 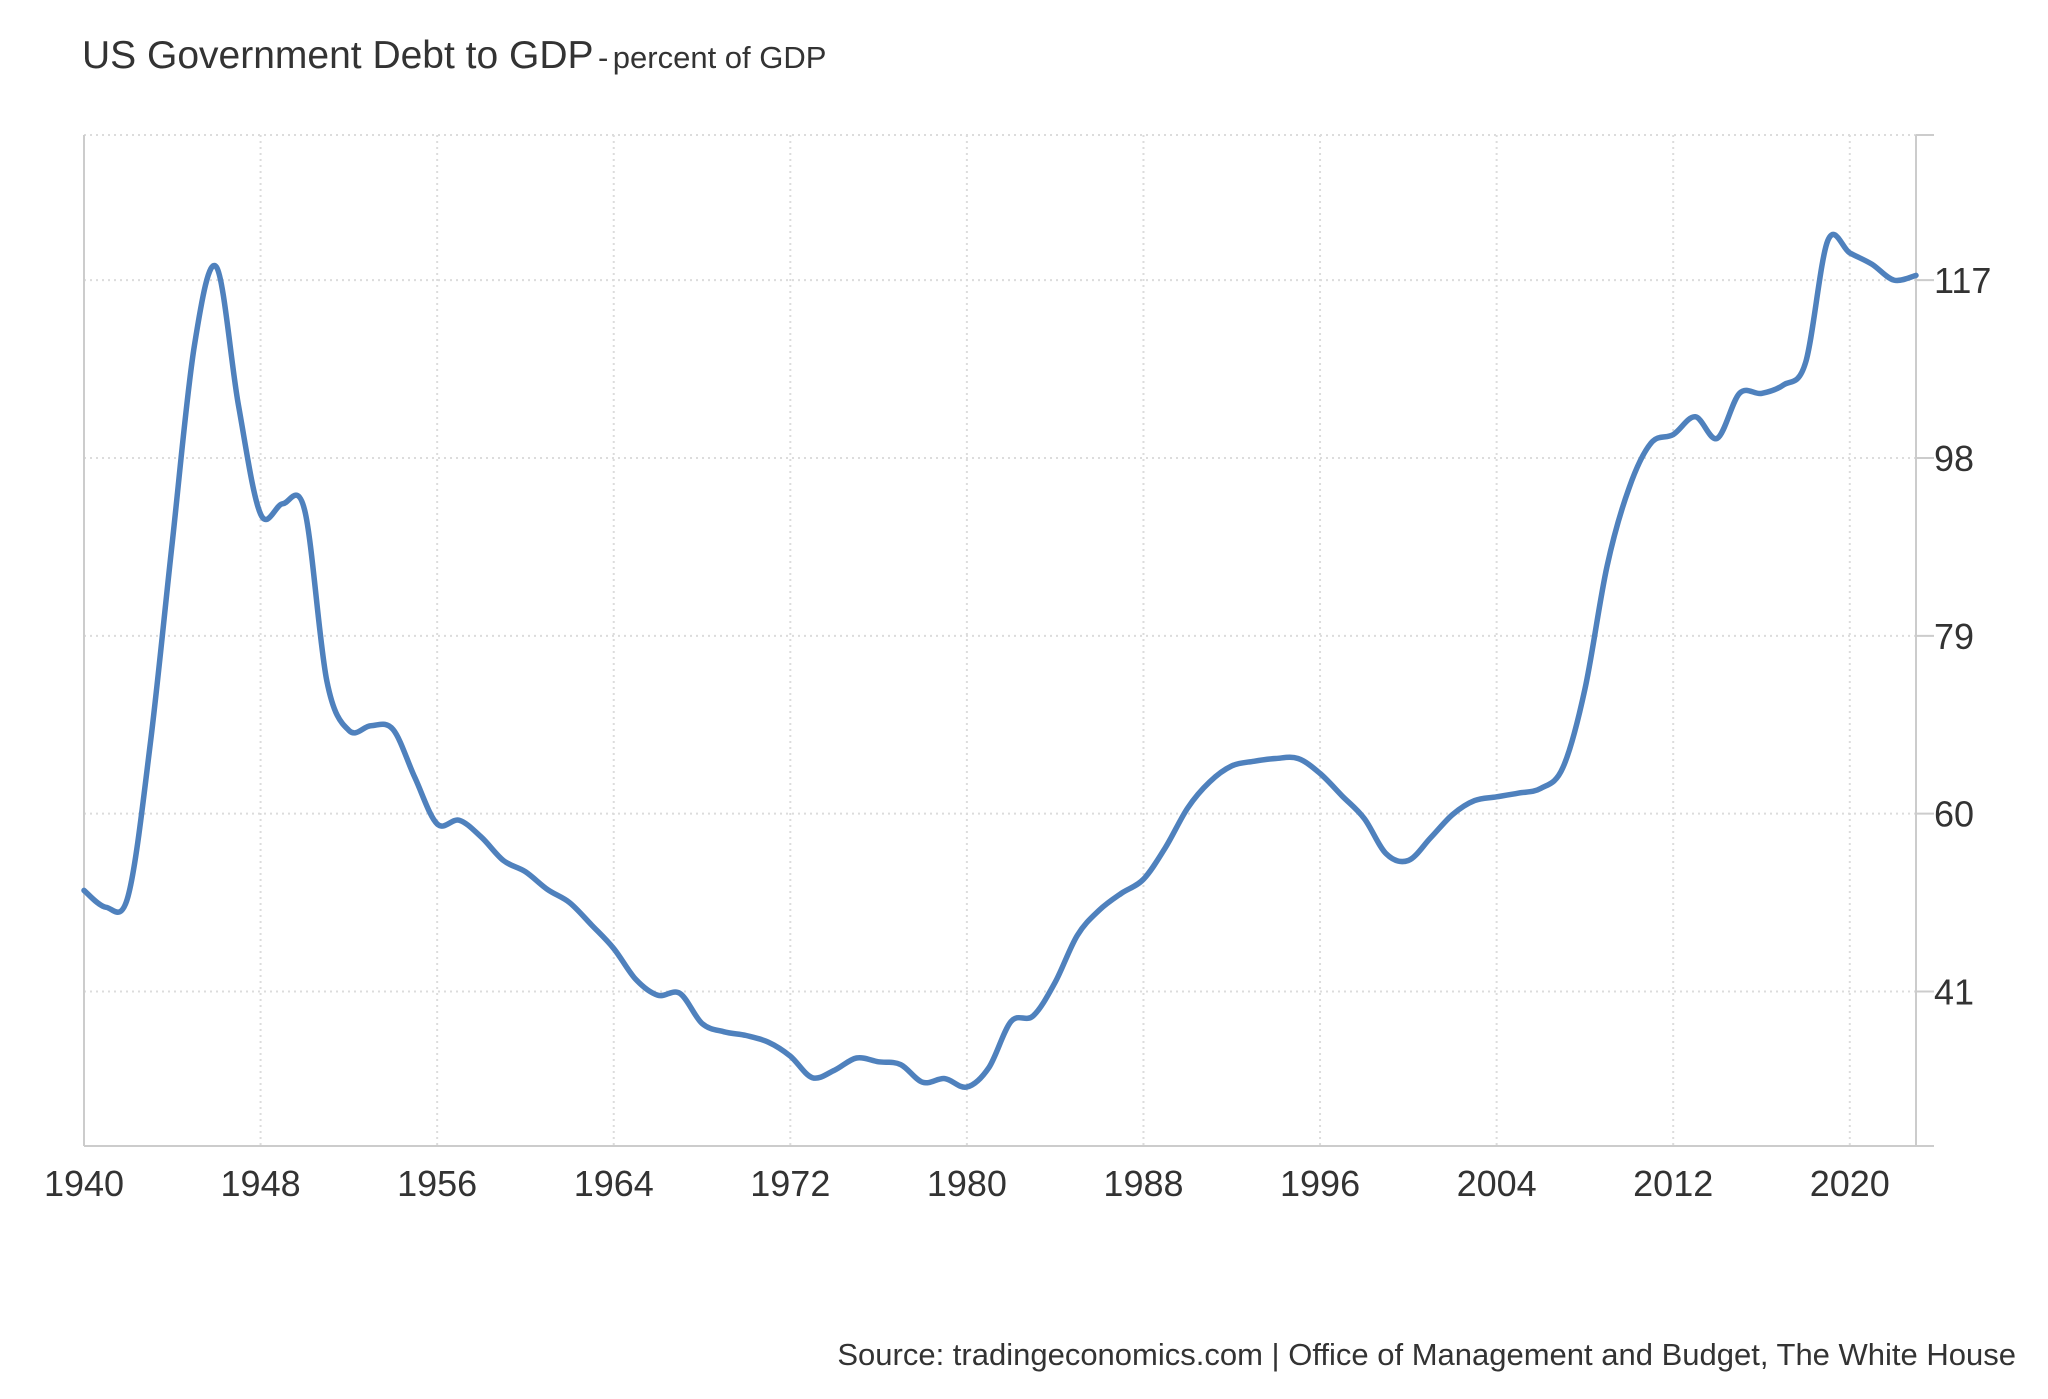 I want to click on data-point-1955, so click(x=415, y=778).